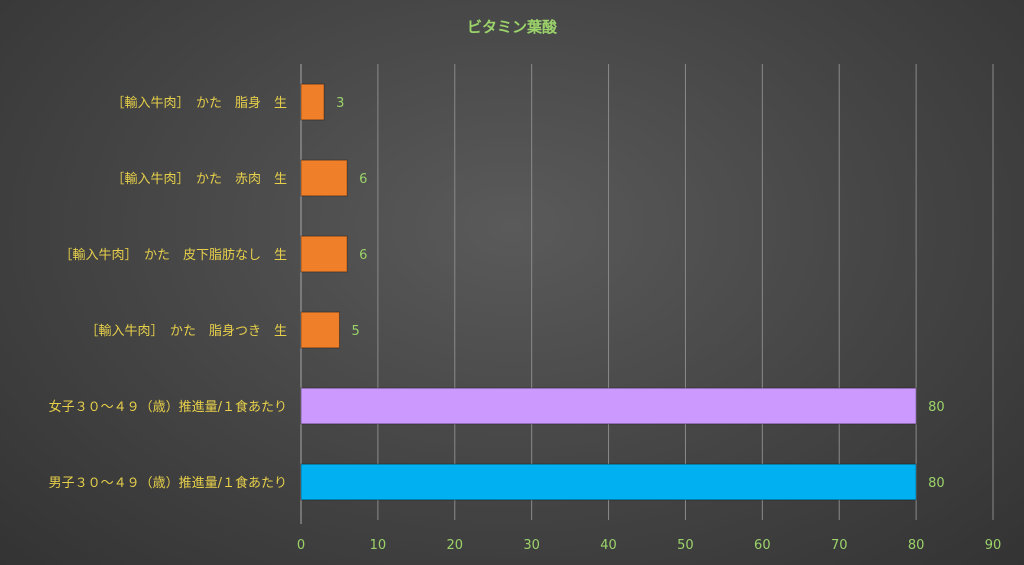  What do you see at coordinates (301, 545) in the screenshot?
I see `x-tick-label: 0` at bounding box center [301, 545].